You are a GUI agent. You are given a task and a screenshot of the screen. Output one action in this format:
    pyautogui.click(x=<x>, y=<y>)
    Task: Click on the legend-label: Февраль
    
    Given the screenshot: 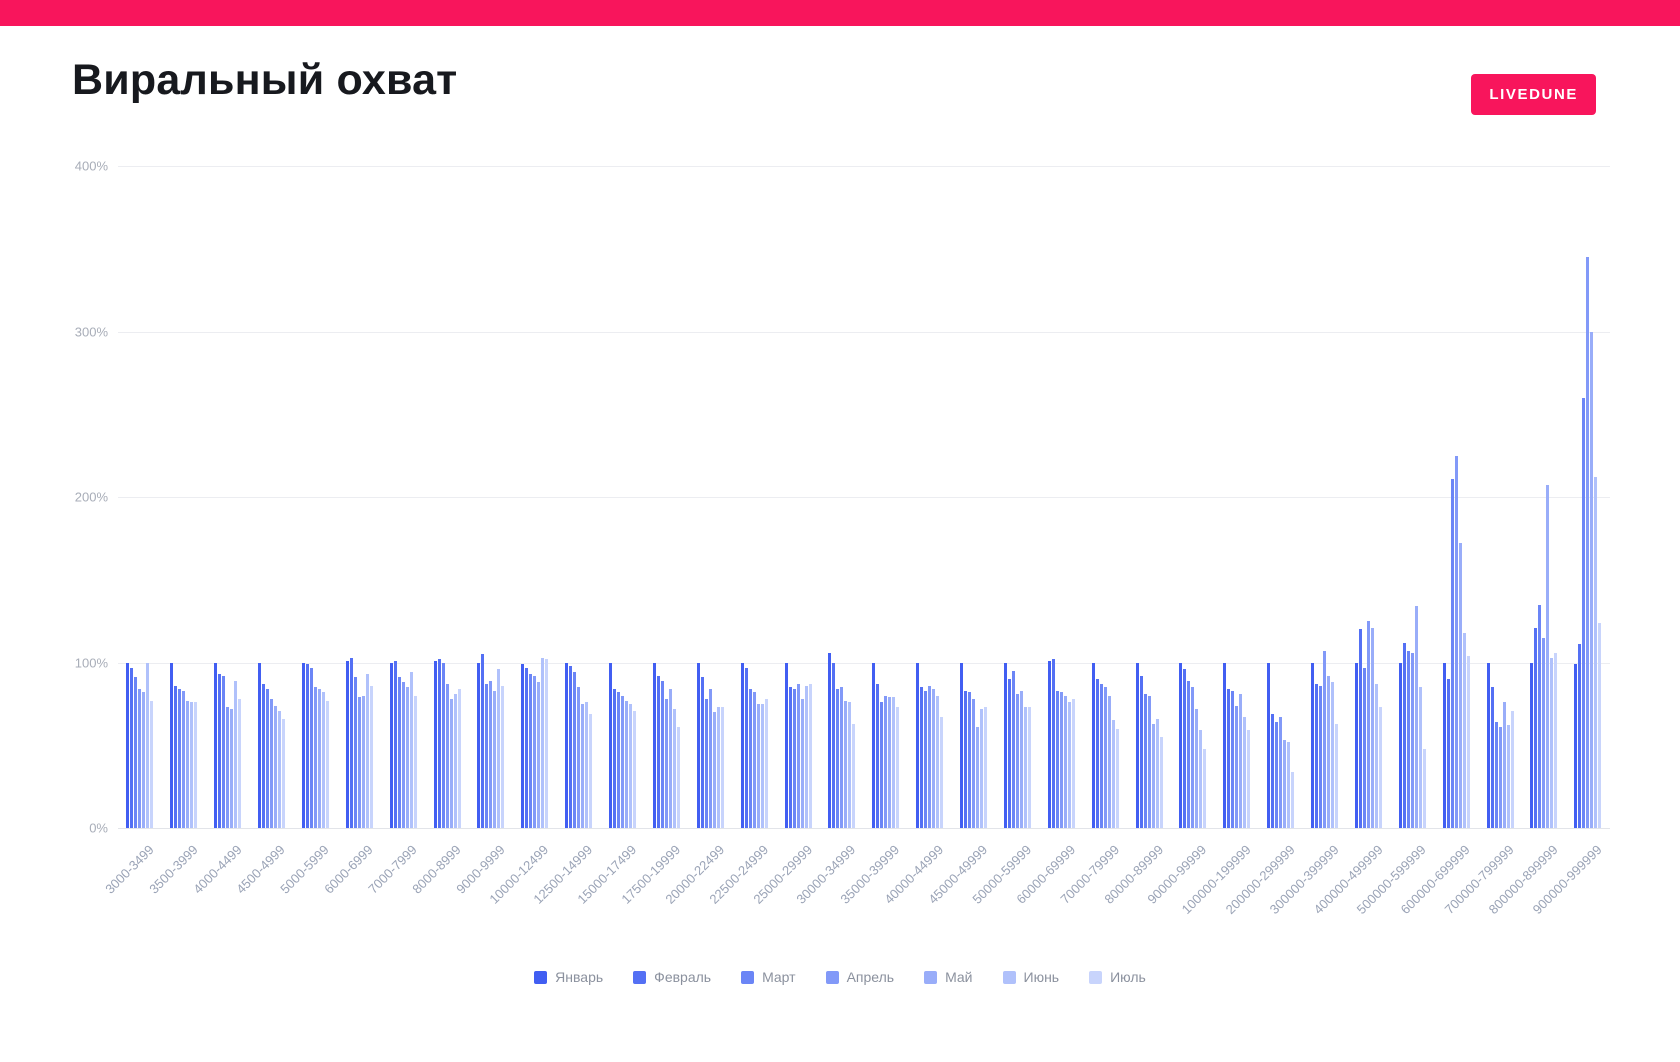 What is the action you would take?
    pyautogui.click(x=683, y=977)
    